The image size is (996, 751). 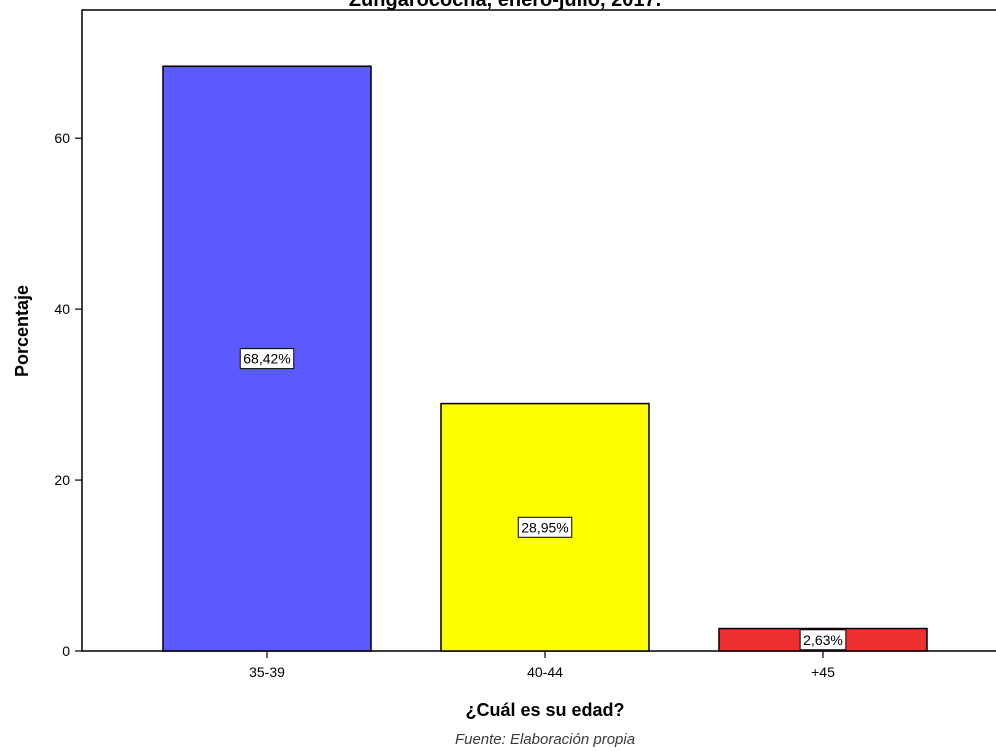 I want to click on y-axis-title: Porcentaje, so click(x=22, y=331).